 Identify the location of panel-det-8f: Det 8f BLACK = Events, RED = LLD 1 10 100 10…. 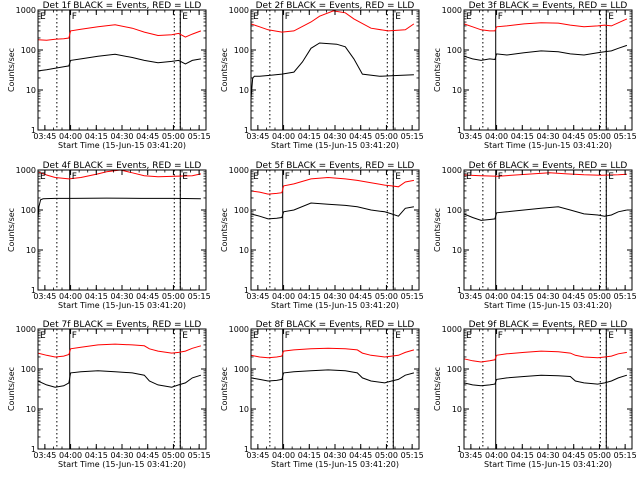
(322, 394).